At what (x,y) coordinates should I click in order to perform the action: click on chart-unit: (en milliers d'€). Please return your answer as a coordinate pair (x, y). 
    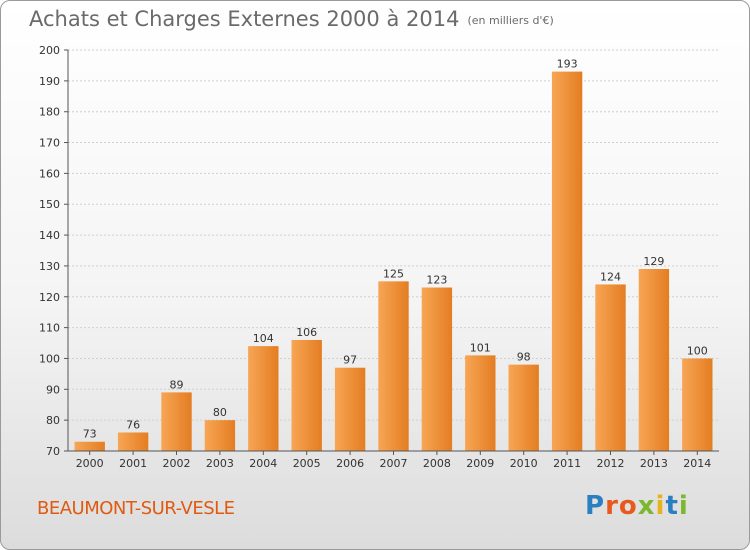
    Looking at the image, I should click on (510, 20).